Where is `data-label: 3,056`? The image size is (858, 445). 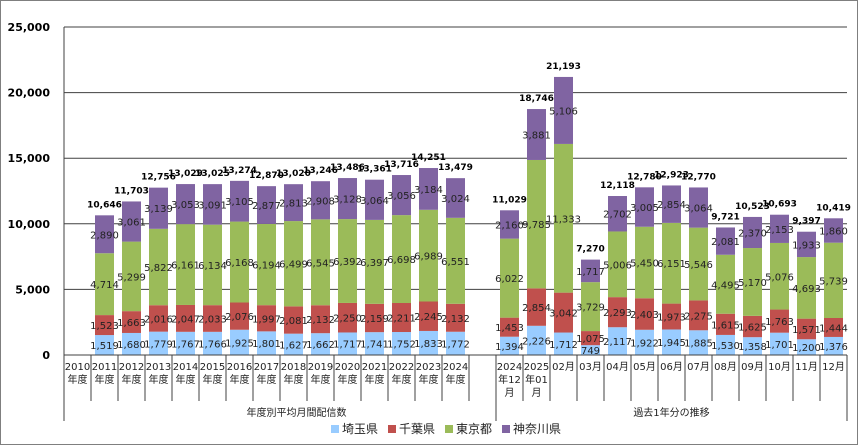
data-label: 3,056 is located at coordinates (401, 196).